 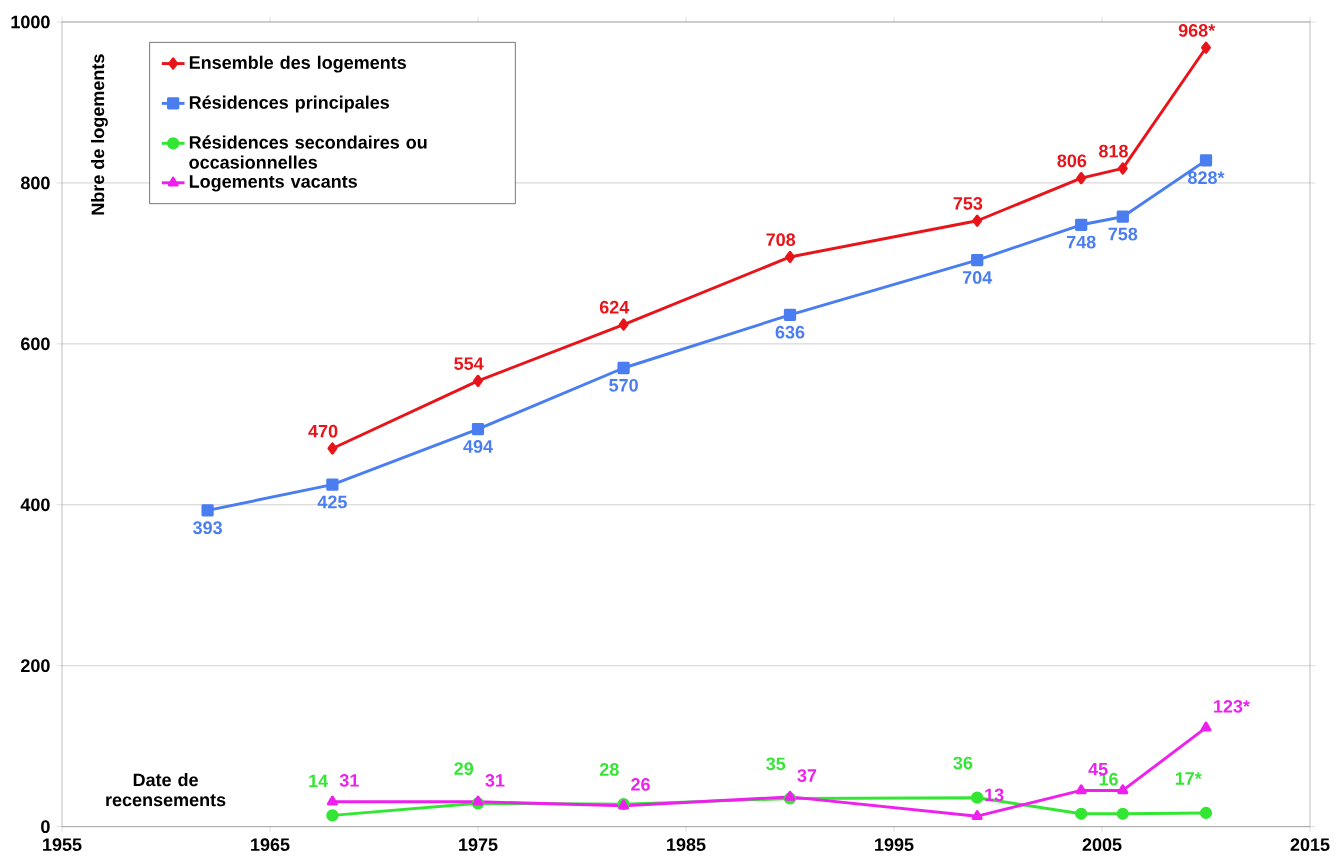 What do you see at coordinates (1081, 242) in the screenshot?
I see `data-label: 748` at bounding box center [1081, 242].